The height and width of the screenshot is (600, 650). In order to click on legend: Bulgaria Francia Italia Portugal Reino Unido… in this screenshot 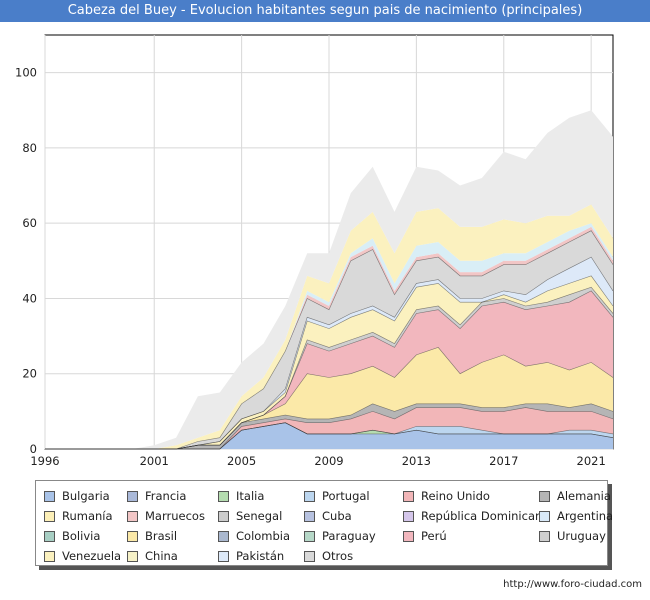, I will do `click(324, 523)`.